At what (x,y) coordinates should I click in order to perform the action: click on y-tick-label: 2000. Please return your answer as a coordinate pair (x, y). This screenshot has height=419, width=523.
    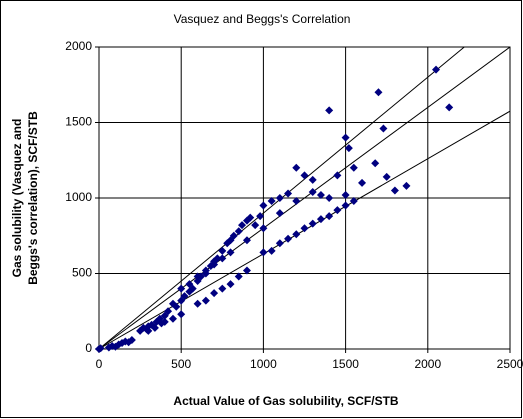
    Looking at the image, I should click on (78, 46).